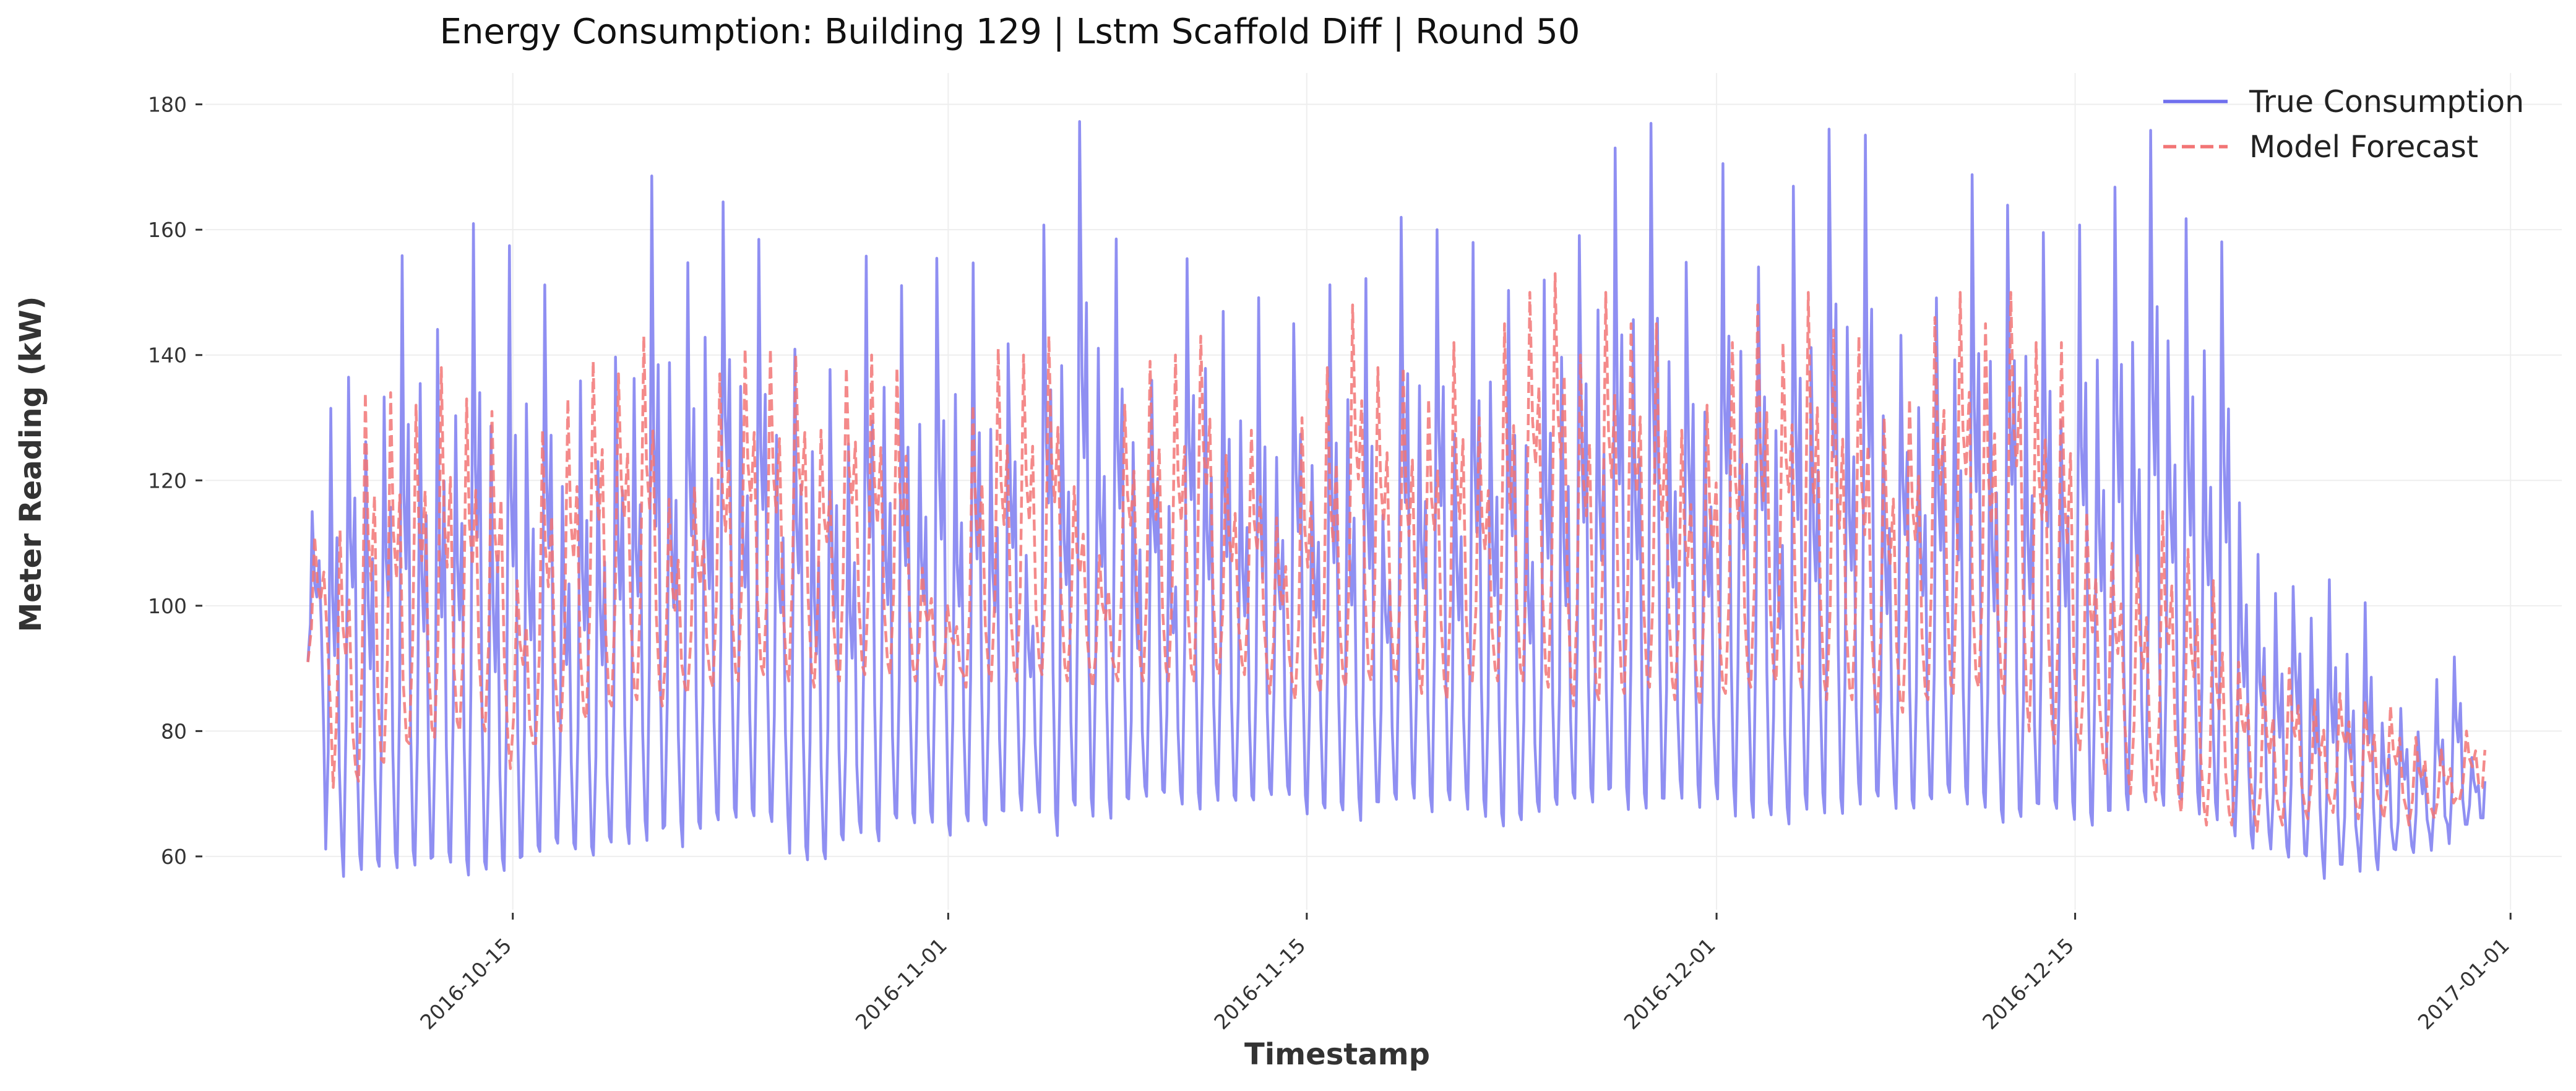 The height and width of the screenshot is (1091, 2576). I want to click on y-tick-label: 140, so click(167, 355).